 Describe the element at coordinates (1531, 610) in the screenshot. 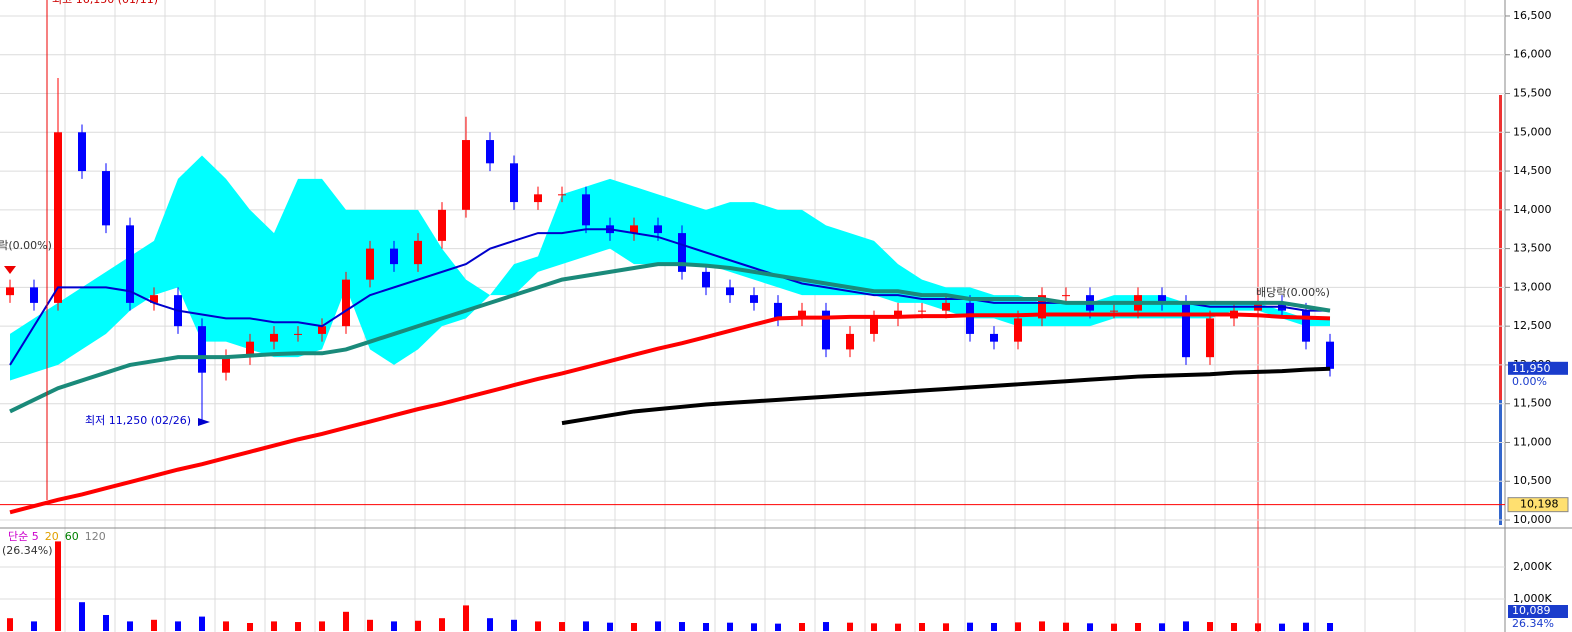

I see `volume-last: 10,089` at that location.